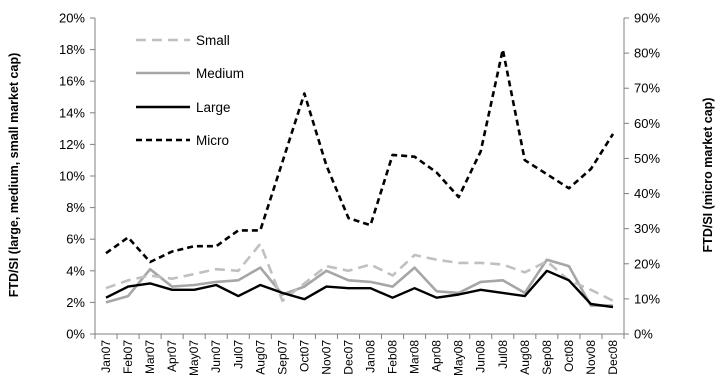 This screenshot has width=720, height=389. What do you see at coordinates (106, 356) in the screenshot?
I see `x-tick-label: Jan07` at bounding box center [106, 356].